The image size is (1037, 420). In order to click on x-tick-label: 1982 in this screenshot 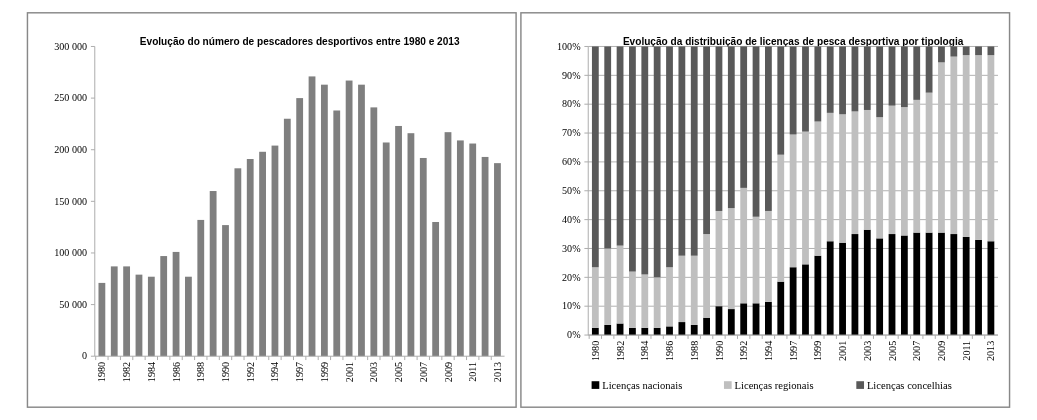, I will do `click(620, 351)`.